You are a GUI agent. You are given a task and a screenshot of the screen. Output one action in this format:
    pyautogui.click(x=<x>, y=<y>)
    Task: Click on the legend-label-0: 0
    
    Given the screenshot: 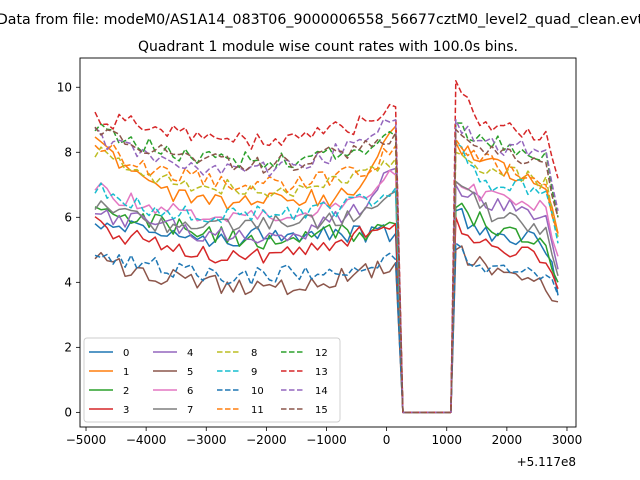 What is the action you would take?
    pyautogui.click(x=126, y=353)
    